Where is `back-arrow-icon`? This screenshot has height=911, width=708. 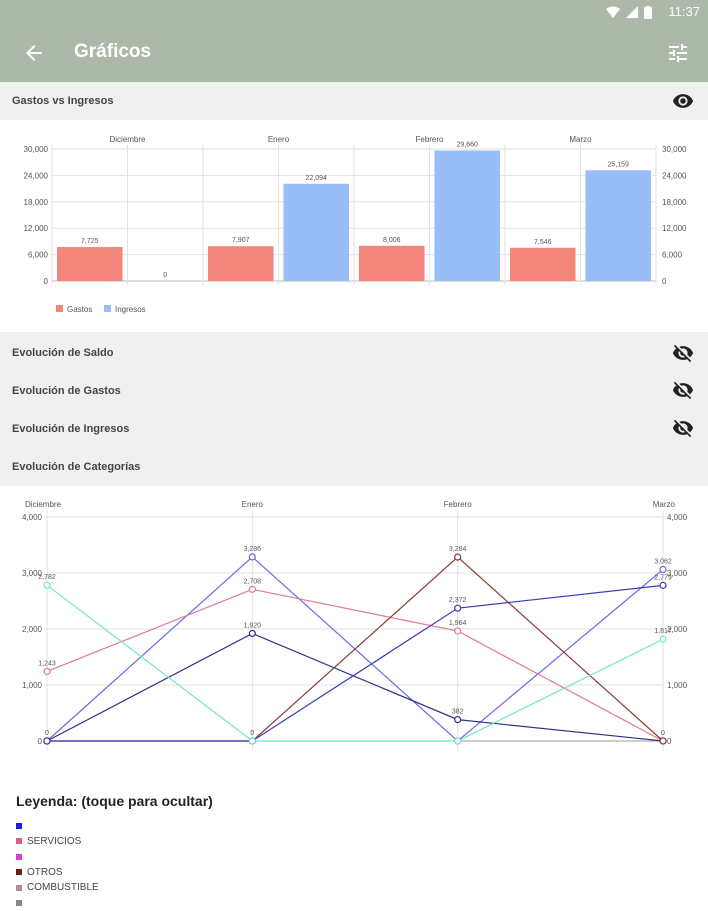
back-arrow-icon is located at coordinates (34, 53).